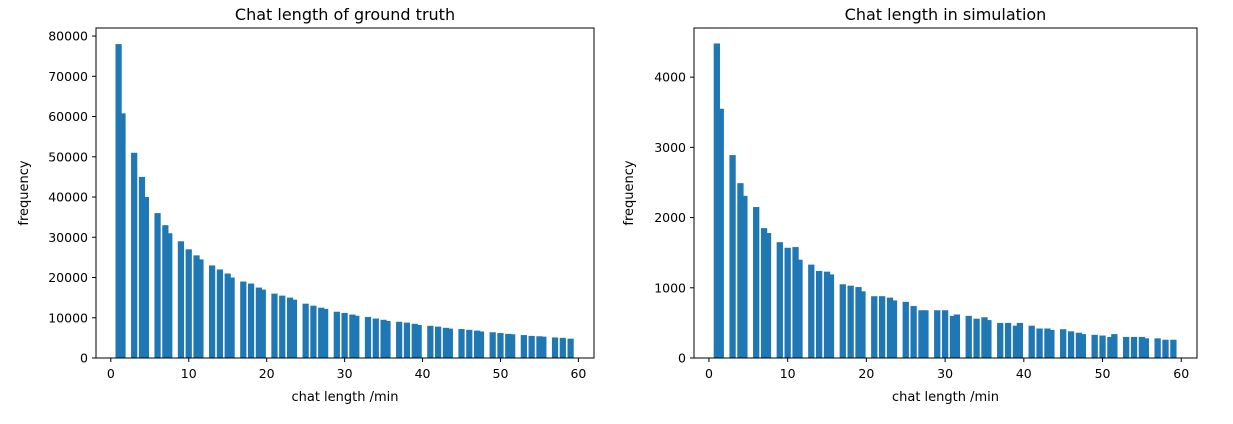 The height and width of the screenshot is (424, 1233). I want to click on x-tick-label: 0, so click(709, 373).